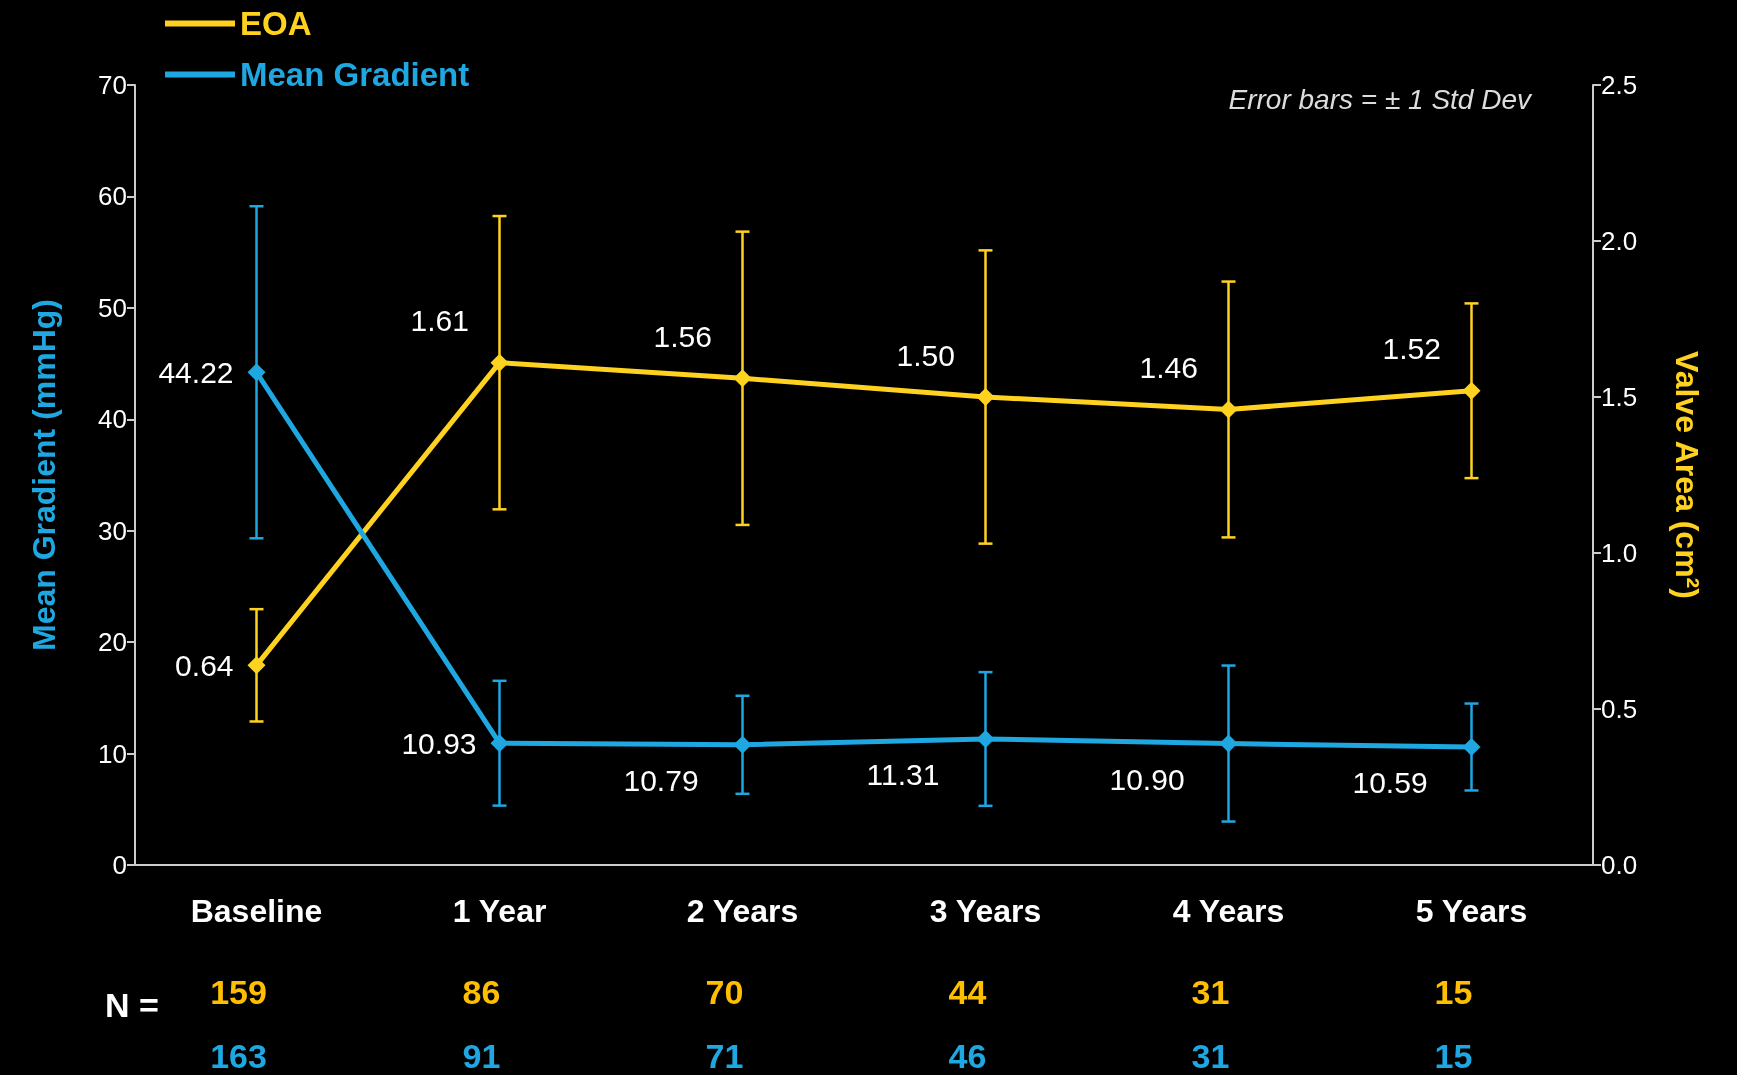 This screenshot has height=1075, width=1737. Describe the element at coordinates (481, 1056) in the screenshot. I see `text: 91` at that location.